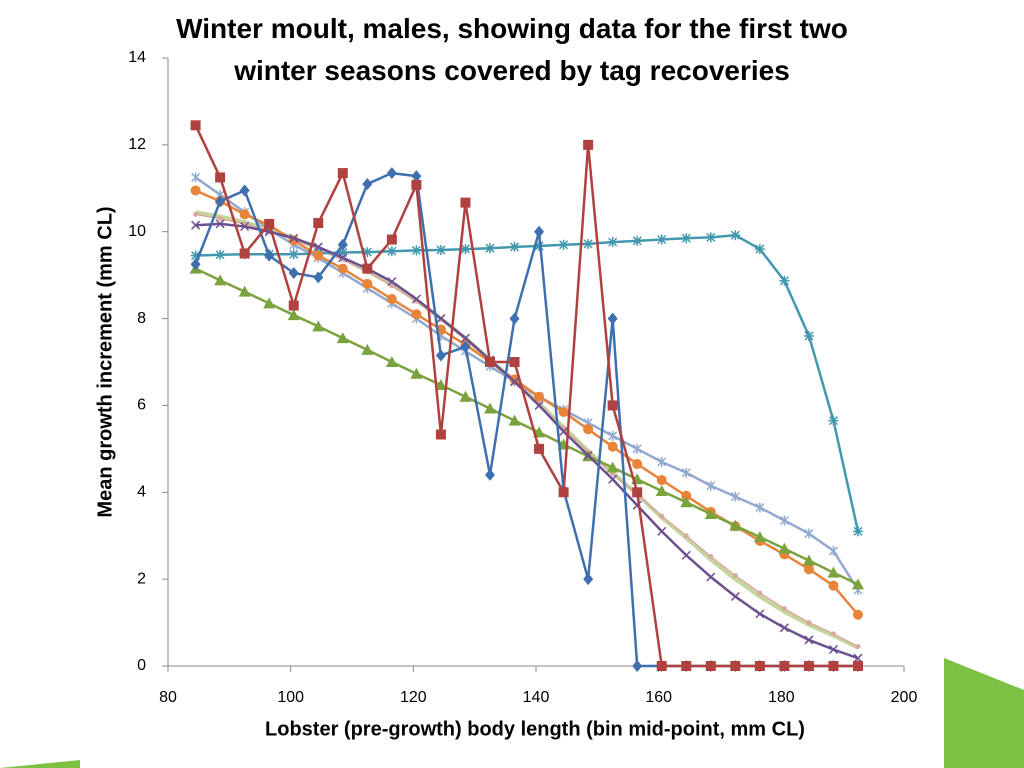 The width and height of the screenshot is (1024, 768). What do you see at coordinates (105, 361) in the screenshot?
I see `y-axis-label: Mean growth increment (mm CL)` at bounding box center [105, 361].